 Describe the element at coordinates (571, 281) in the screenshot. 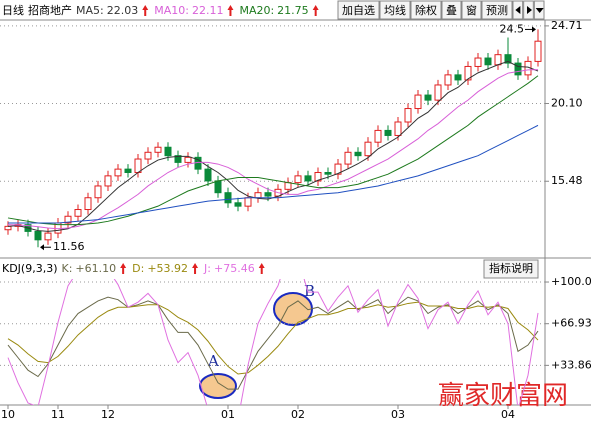

I see `y-tick-label: +100.0` at that location.